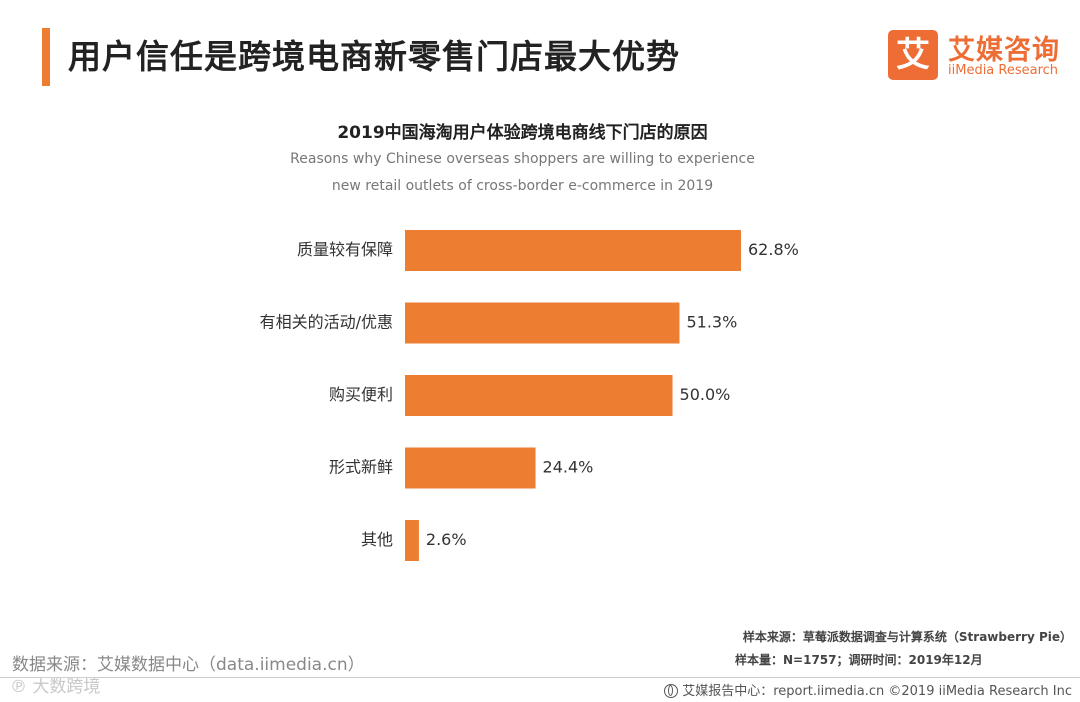  I want to click on category-label: 购买便利, so click(361, 394).